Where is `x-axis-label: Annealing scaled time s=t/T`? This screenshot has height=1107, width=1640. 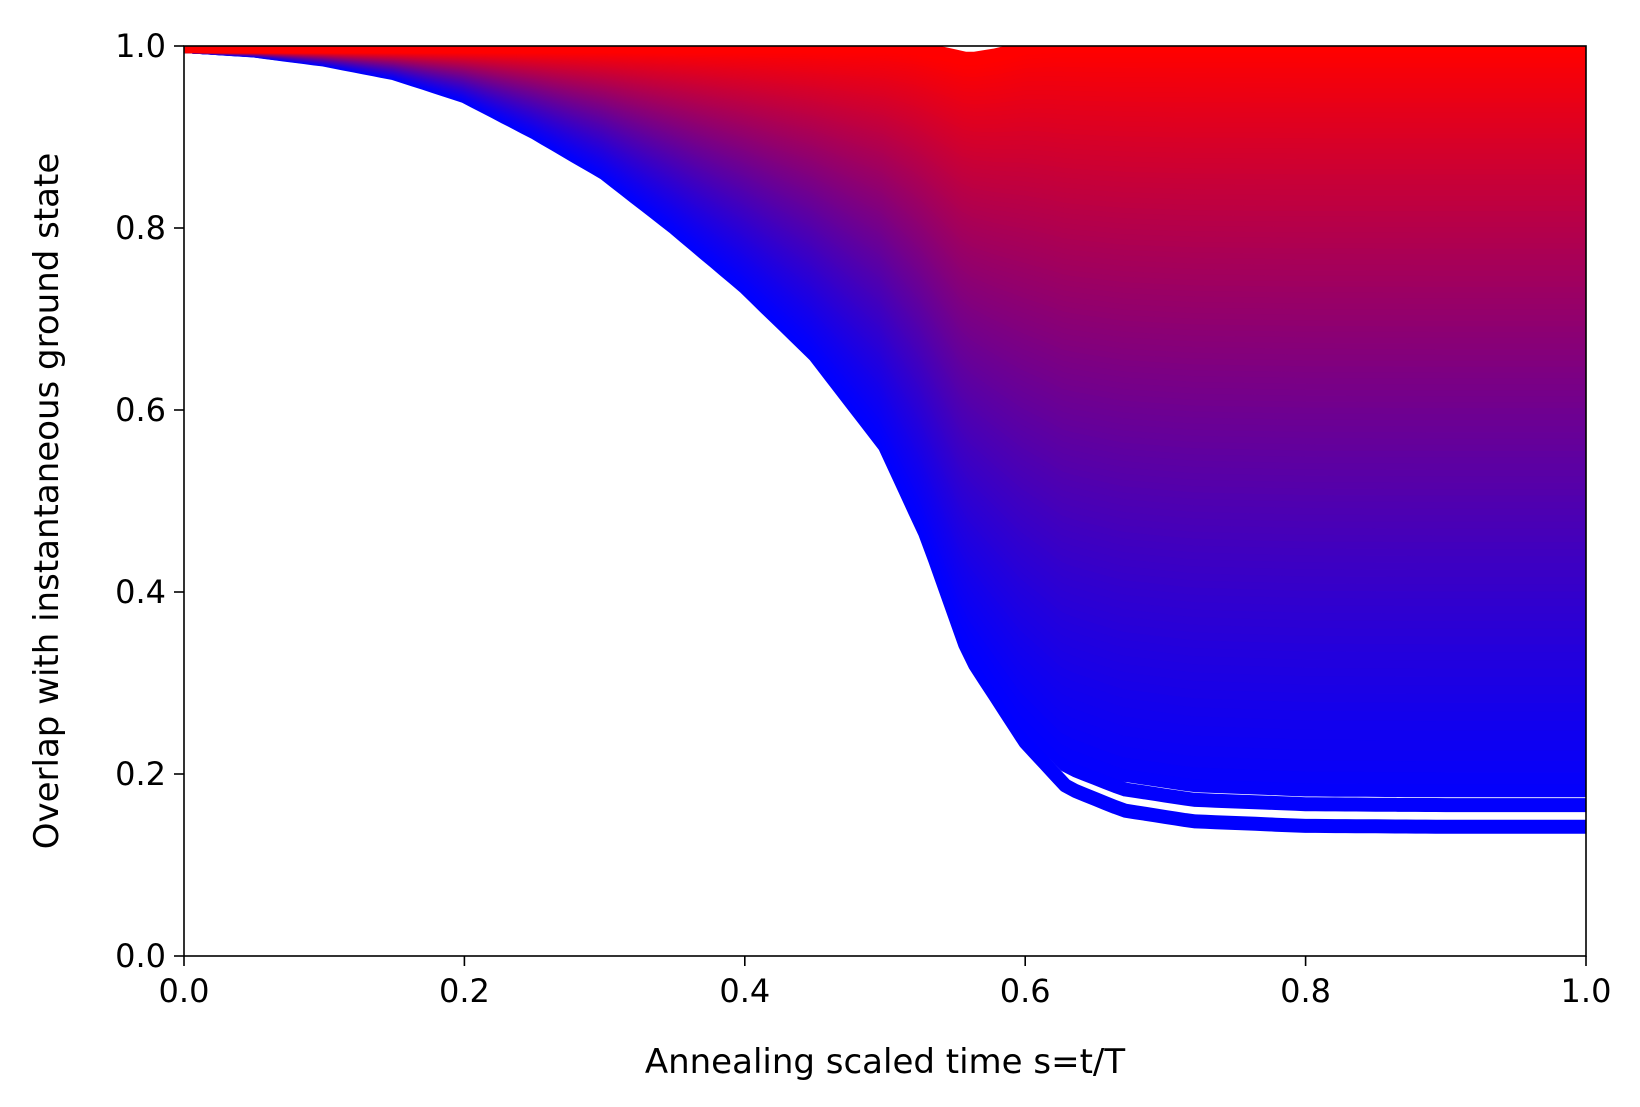
x-axis-label: Annealing scaled time s=t/T is located at coordinates (885, 1062).